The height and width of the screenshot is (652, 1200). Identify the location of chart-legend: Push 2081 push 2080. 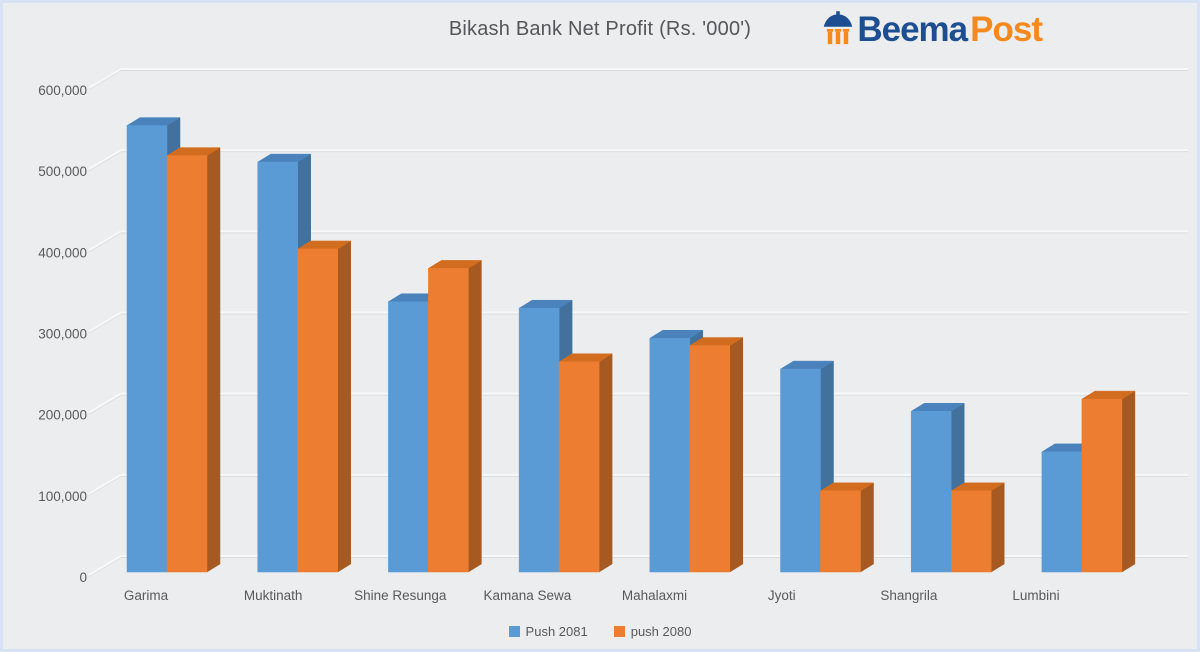
(600, 631).